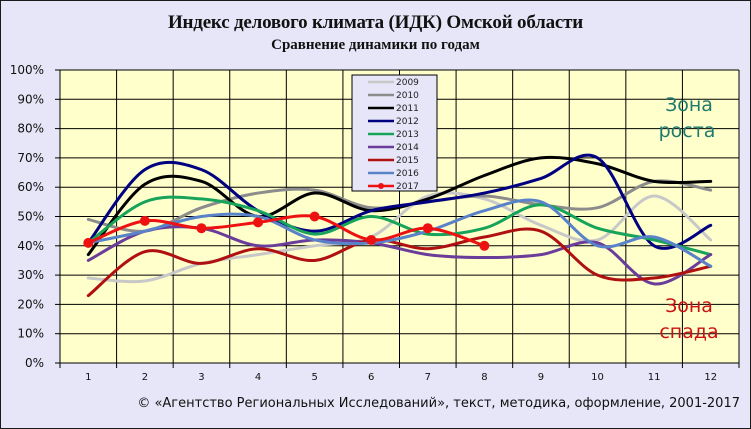 Image resolution: width=751 pixels, height=429 pixels. I want to click on legend-label-2013: 2013, so click(407, 135).